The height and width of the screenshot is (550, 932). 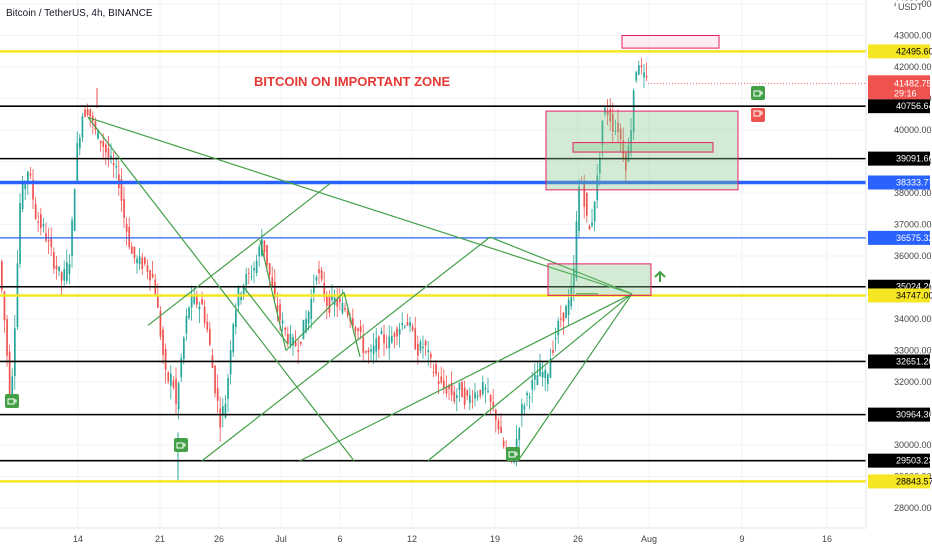 What do you see at coordinates (913, 351) in the screenshot?
I see `price-tick-label: 33000.00` at bounding box center [913, 351].